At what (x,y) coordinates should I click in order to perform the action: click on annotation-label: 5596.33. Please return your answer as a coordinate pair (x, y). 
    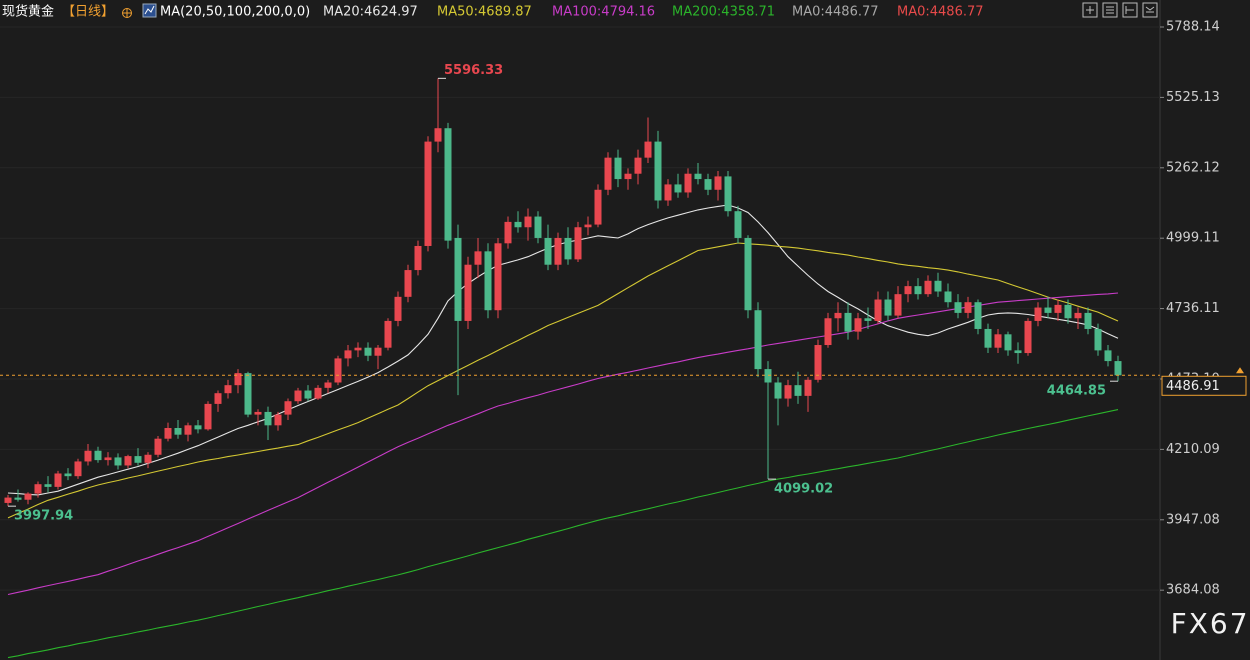
    Looking at the image, I should click on (473, 70).